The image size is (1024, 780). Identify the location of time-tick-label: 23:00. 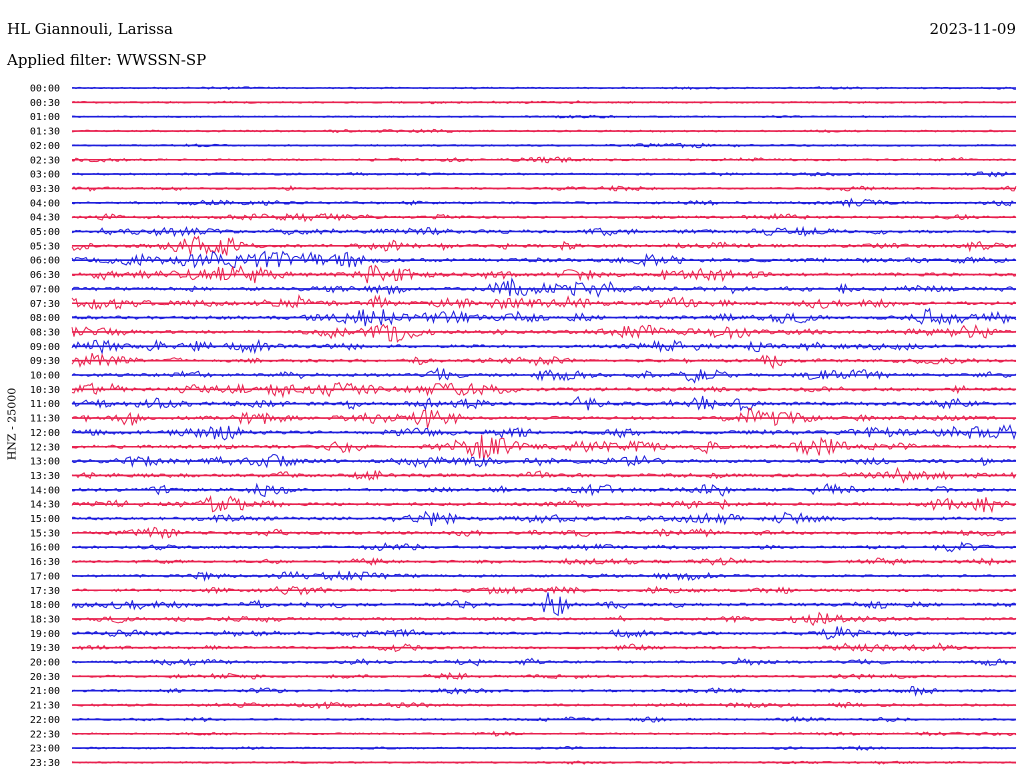
(45, 749).